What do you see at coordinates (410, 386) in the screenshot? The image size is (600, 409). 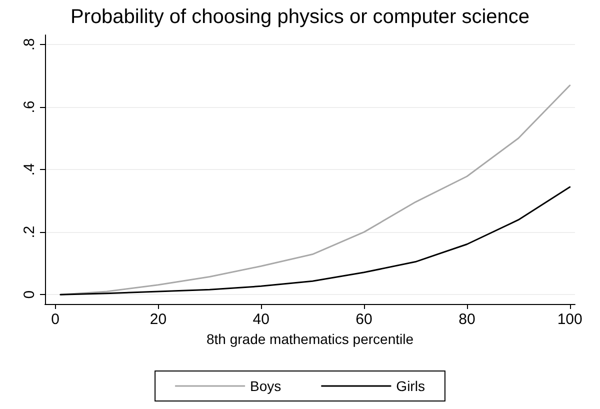 I see `legend-label: Girls` at bounding box center [410, 386].